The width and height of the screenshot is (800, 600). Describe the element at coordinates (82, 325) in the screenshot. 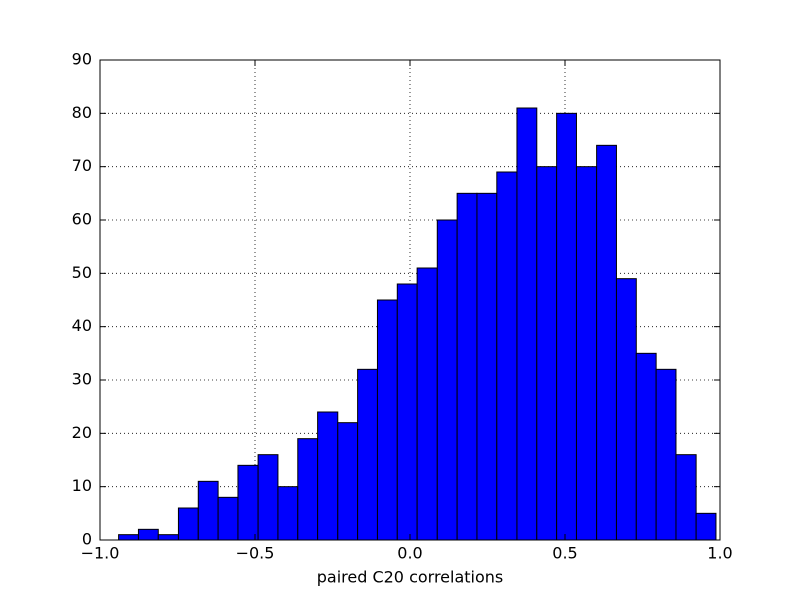

I see `y-tick-label: 40` at that location.